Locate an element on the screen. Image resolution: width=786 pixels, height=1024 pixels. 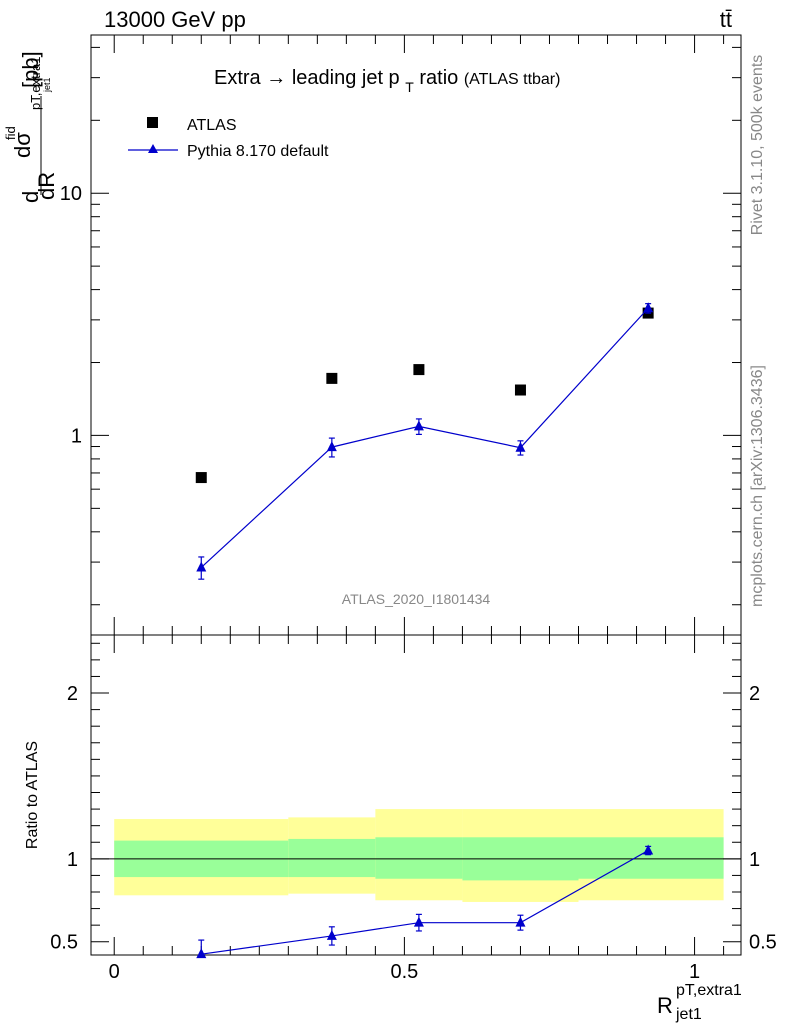
legend-atlas-label: ATLAS is located at coordinates (212, 125).